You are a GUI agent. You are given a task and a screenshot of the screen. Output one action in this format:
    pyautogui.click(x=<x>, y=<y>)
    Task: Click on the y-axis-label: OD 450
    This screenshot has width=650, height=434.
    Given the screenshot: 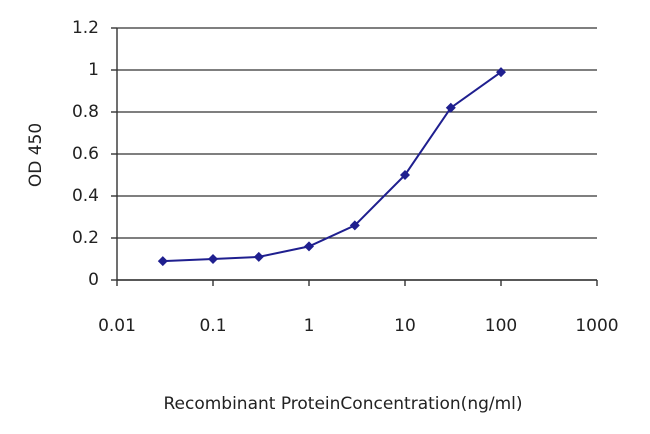 What is the action you would take?
    pyautogui.click(x=36, y=155)
    